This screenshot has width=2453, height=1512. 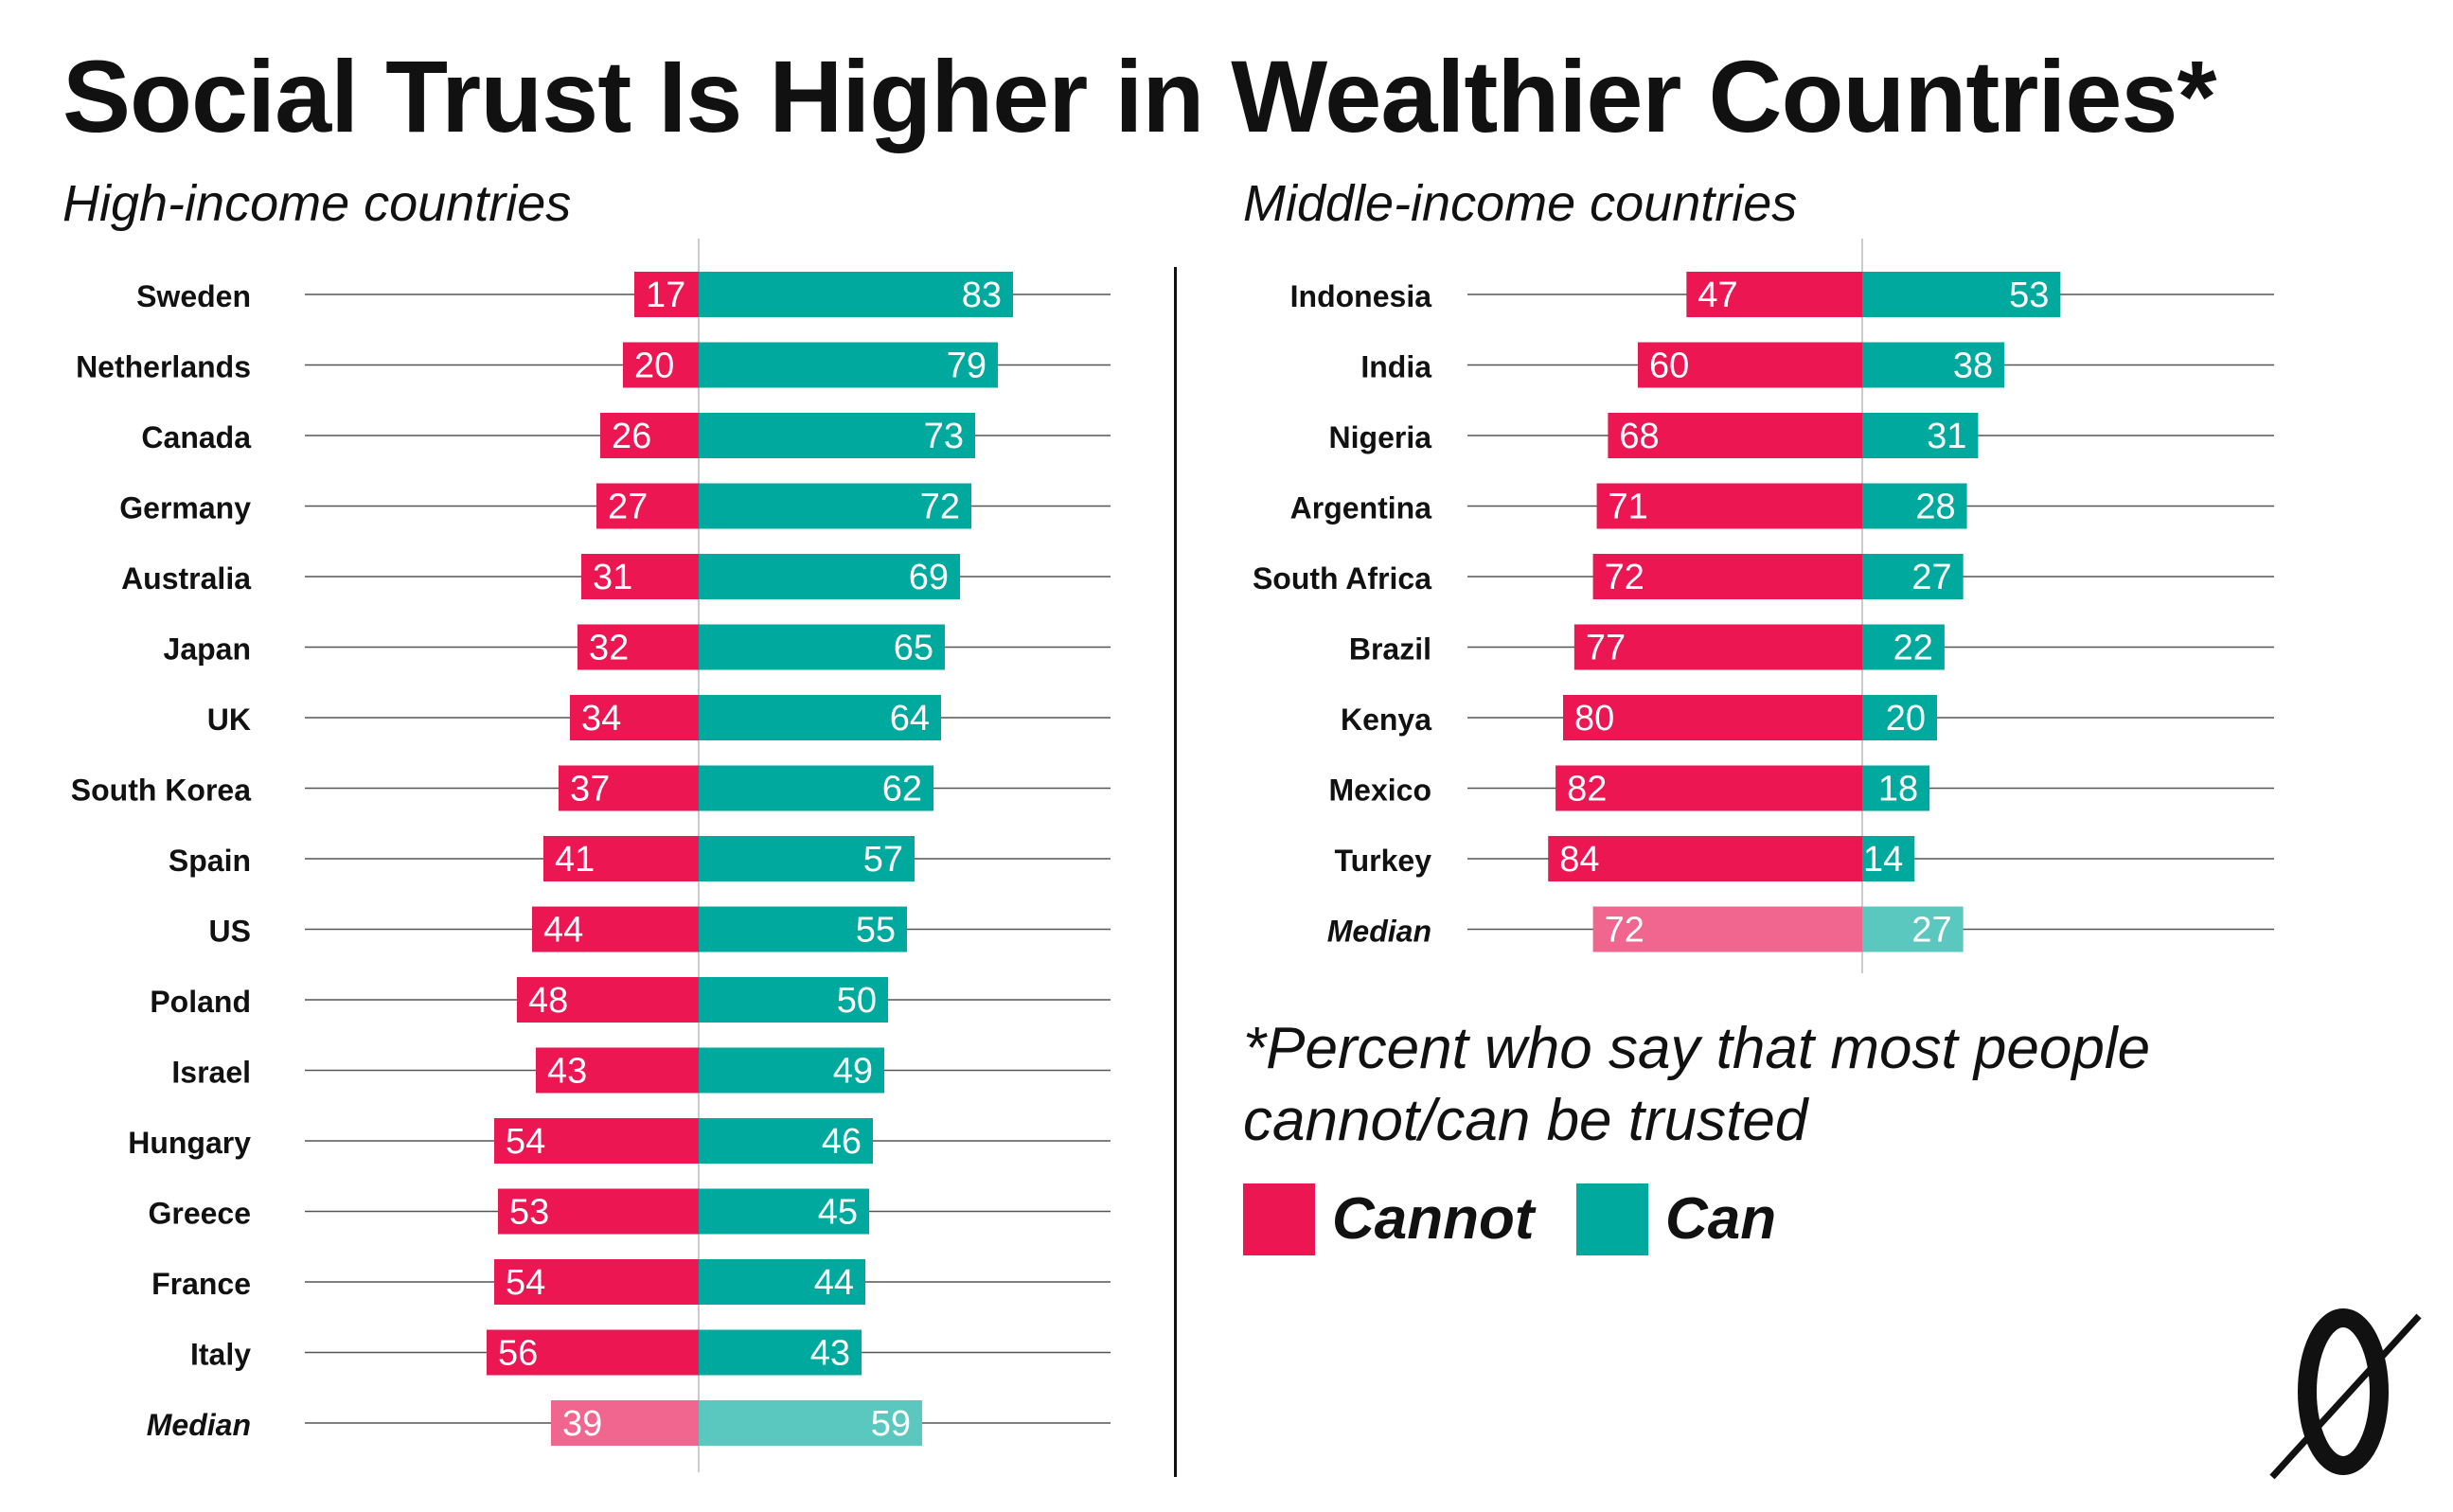 I want to click on middle-income-value-label-cannot: 77, so click(x=1606, y=648).